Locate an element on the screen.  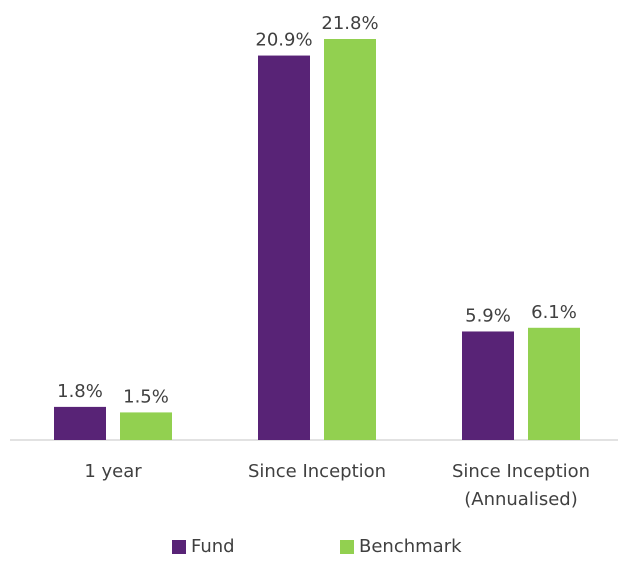
data-label: 1.5% is located at coordinates (146, 396).